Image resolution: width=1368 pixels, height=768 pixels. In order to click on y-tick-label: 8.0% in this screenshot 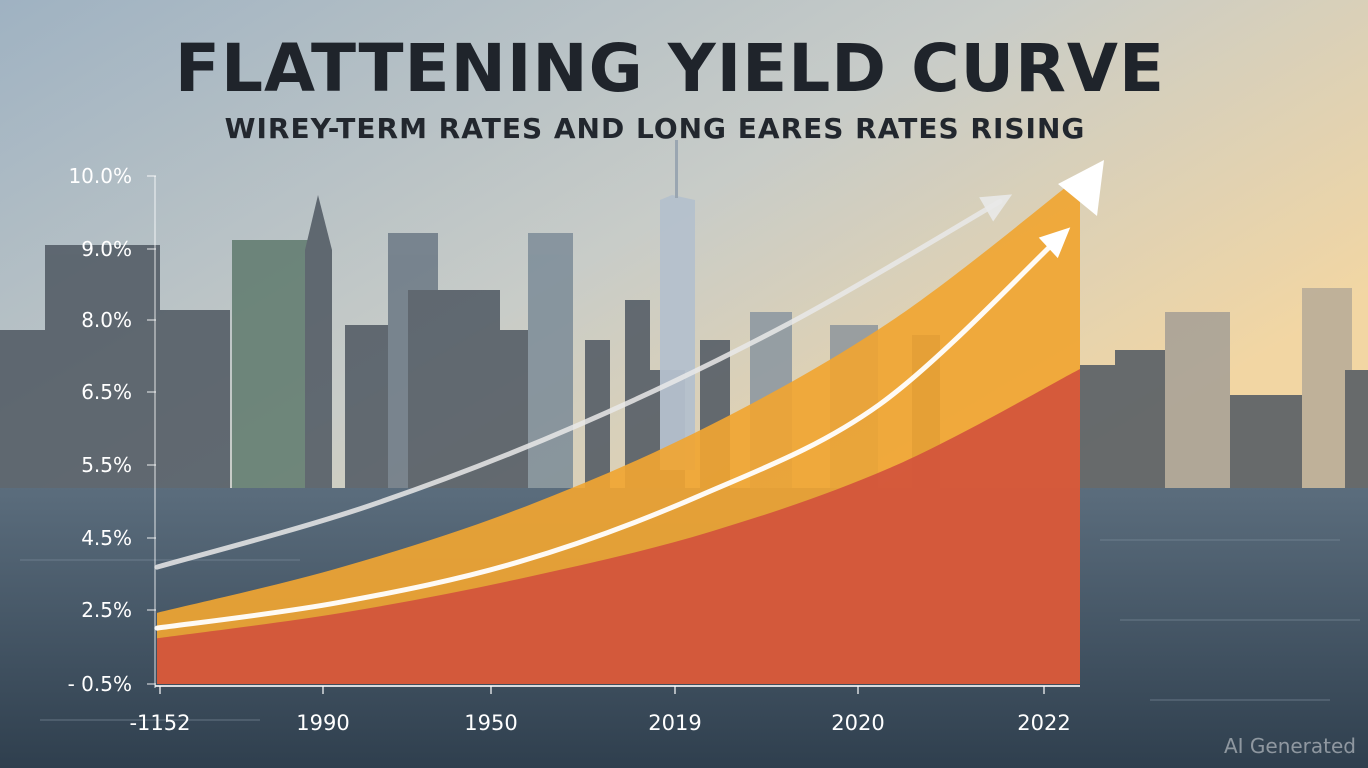, I will do `click(106, 320)`.